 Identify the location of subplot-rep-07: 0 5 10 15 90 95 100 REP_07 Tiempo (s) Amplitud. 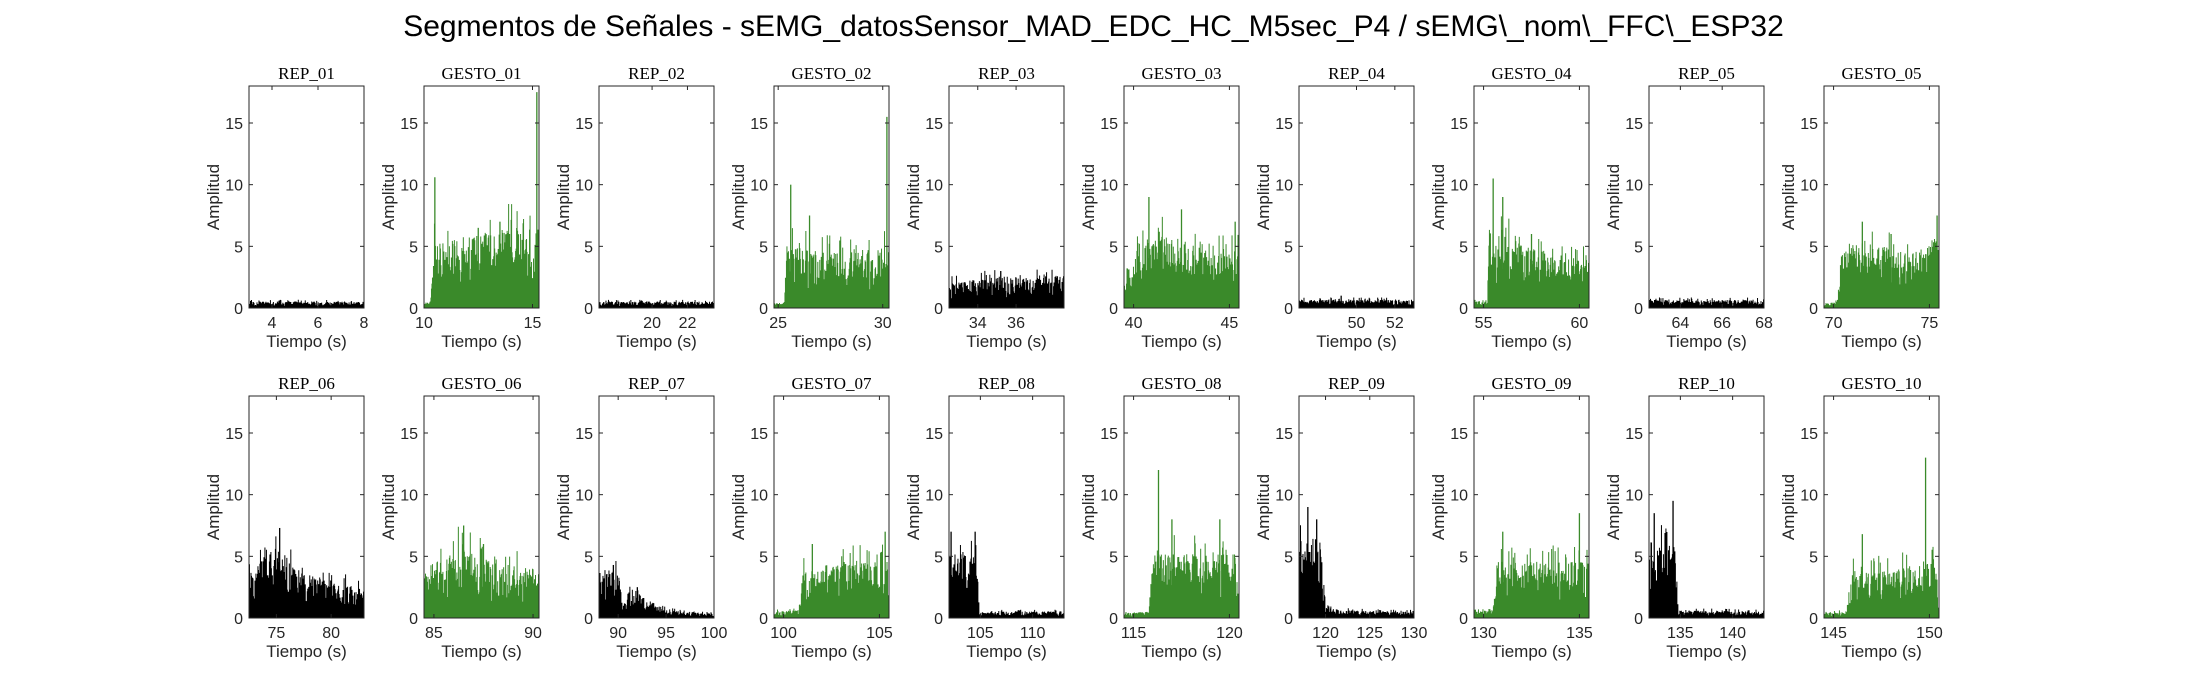
(640, 517).